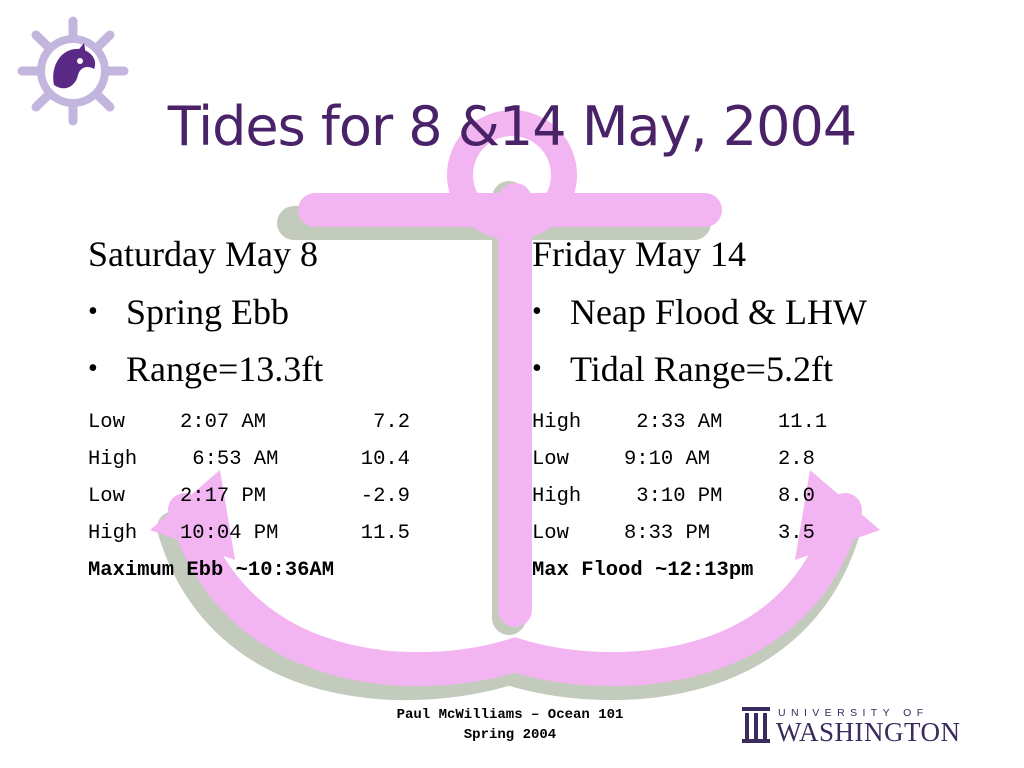  What do you see at coordinates (229, 459) in the screenshot?
I see `tide-time: 6:53 AM` at bounding box center [229, 459].